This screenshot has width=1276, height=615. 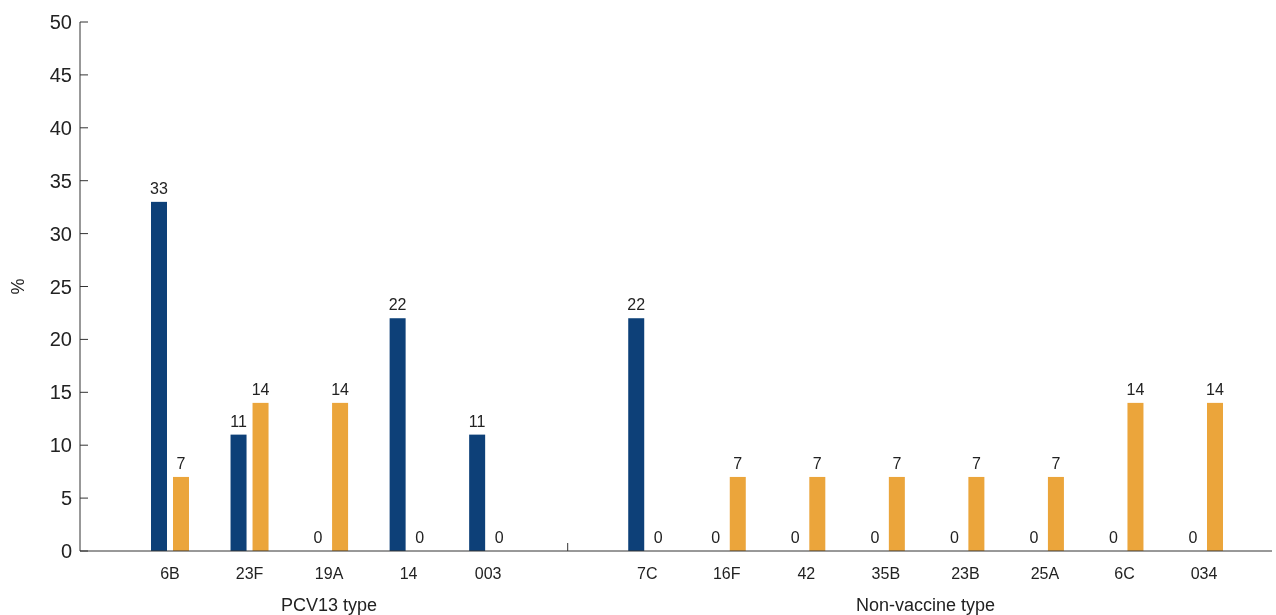 What do you see at coordinates (329, 573) in the screenshot?
I see `x-tick-label: 19A` at bounding box center [329, 573].